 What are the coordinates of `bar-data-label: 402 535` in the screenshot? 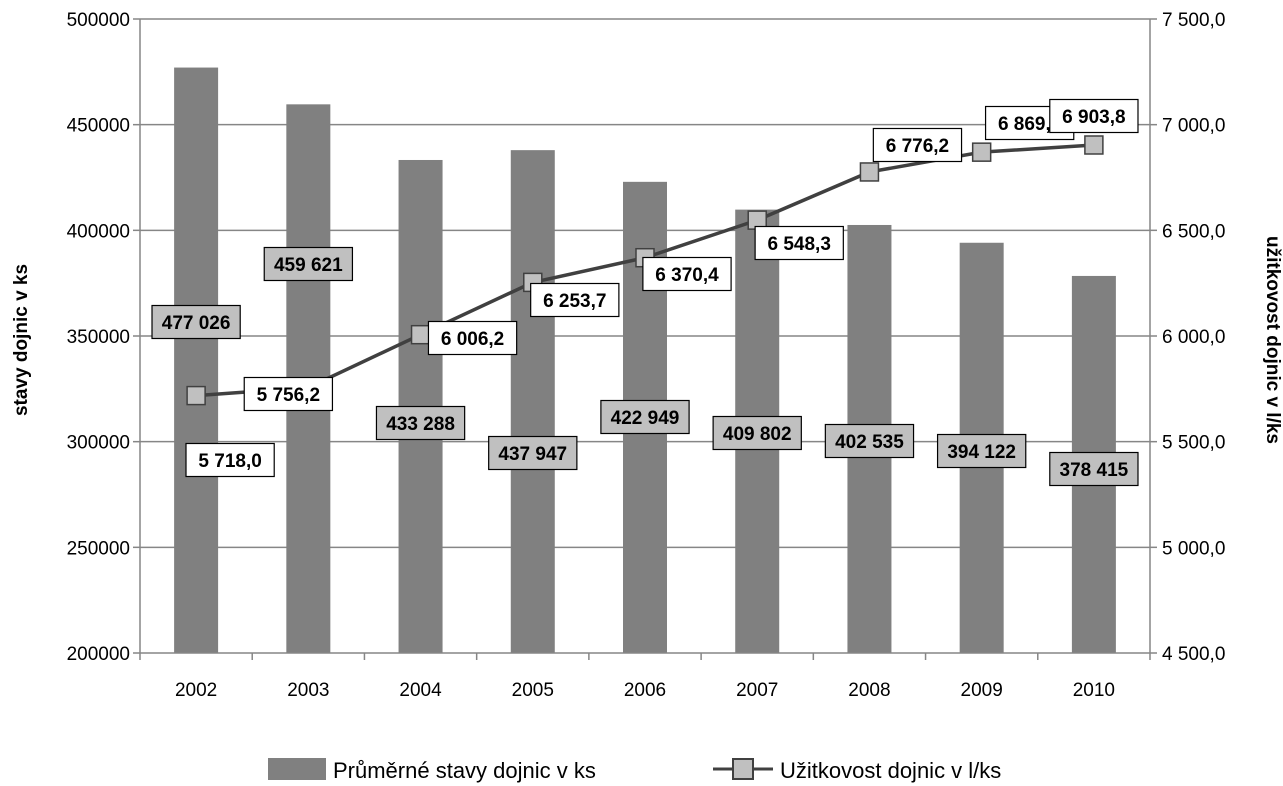 It's located at (869, 442).